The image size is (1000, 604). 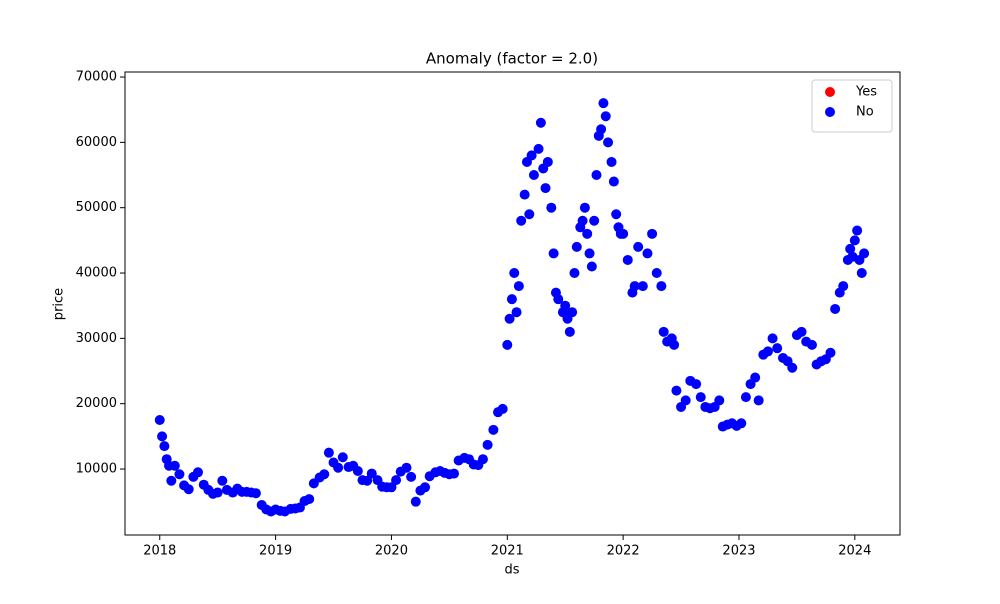 I want to click on x-tick-label: 2021, so click(x=507, y=551).